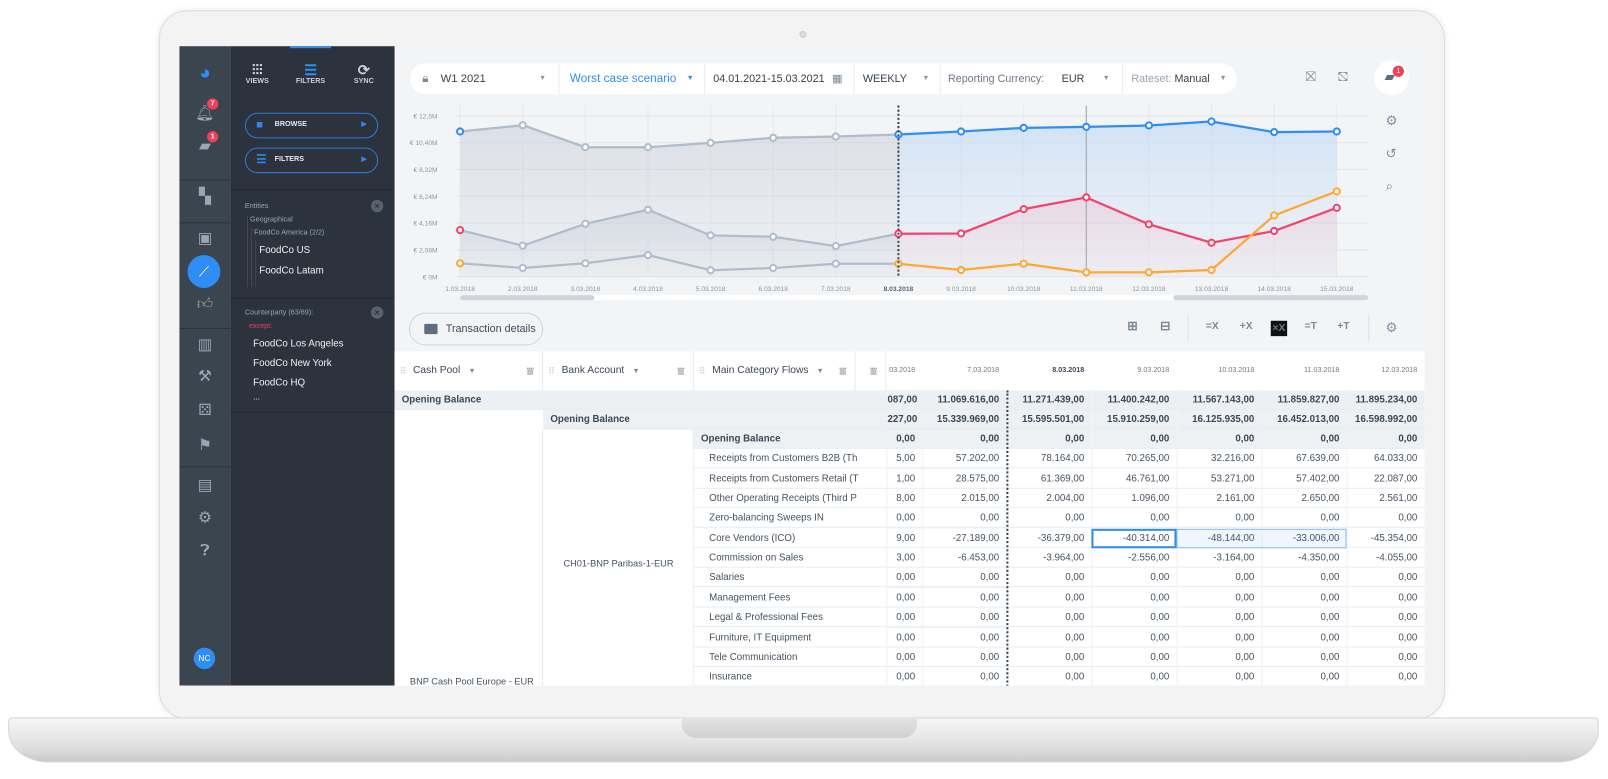 This screenshot has height=779, width=1608. Describe the element at coordinates (1133, 419) in the screenshot. I see `table-cell: 15.910.259,00` at that location.